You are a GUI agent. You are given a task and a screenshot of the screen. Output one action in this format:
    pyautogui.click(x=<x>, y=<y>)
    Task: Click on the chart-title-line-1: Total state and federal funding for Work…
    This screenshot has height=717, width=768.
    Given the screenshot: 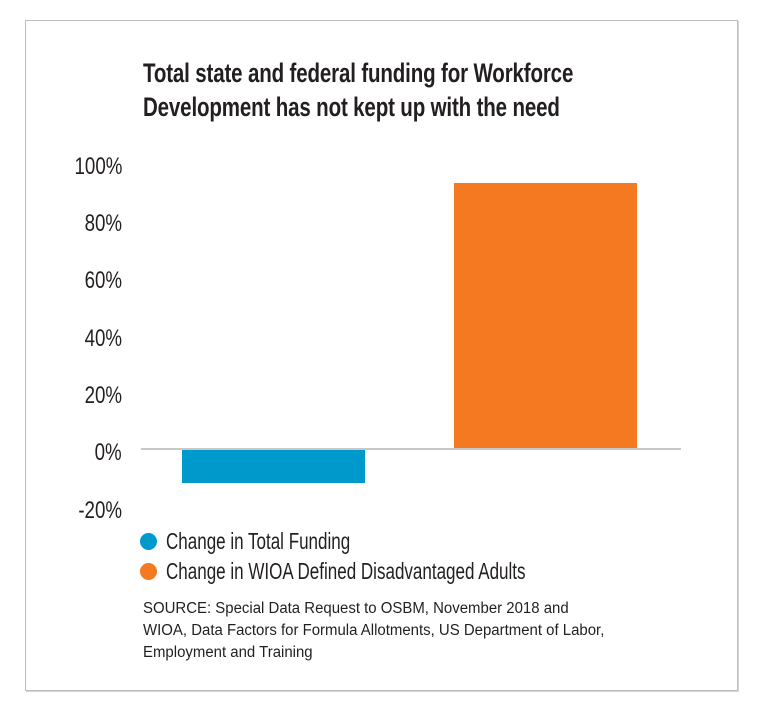 What is the action you would take?
    pyautogui.click(x=358, y=73)
    